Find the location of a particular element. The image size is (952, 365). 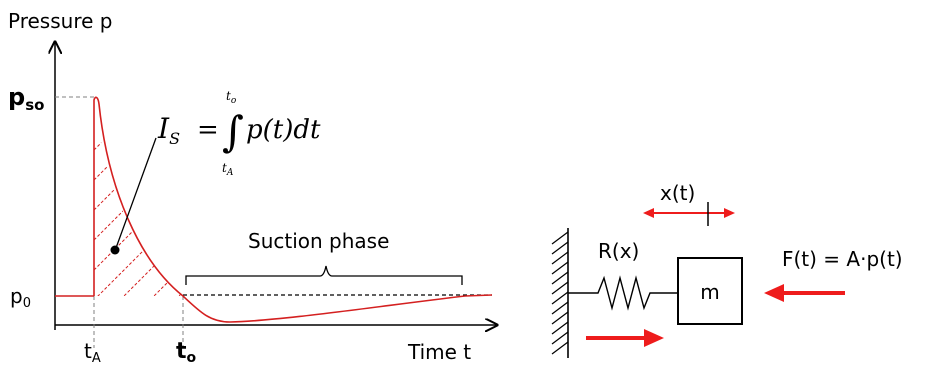

formula-integral: ∫ is located at coordinates (233, 131).